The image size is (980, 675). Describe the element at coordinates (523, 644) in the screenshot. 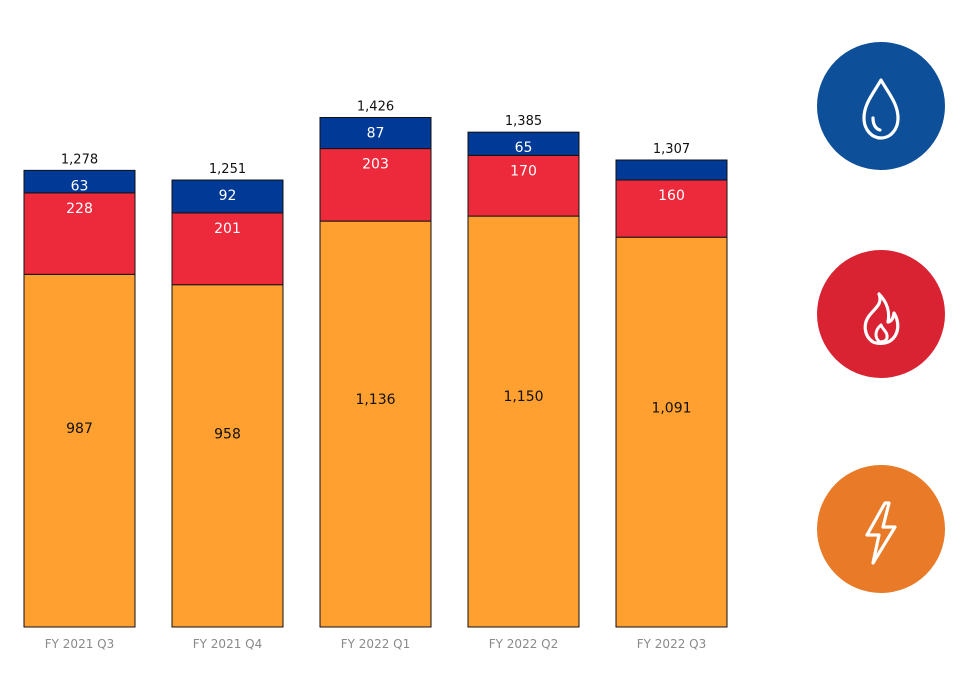

I see `category-label: FY 2022 Q2` at that location.